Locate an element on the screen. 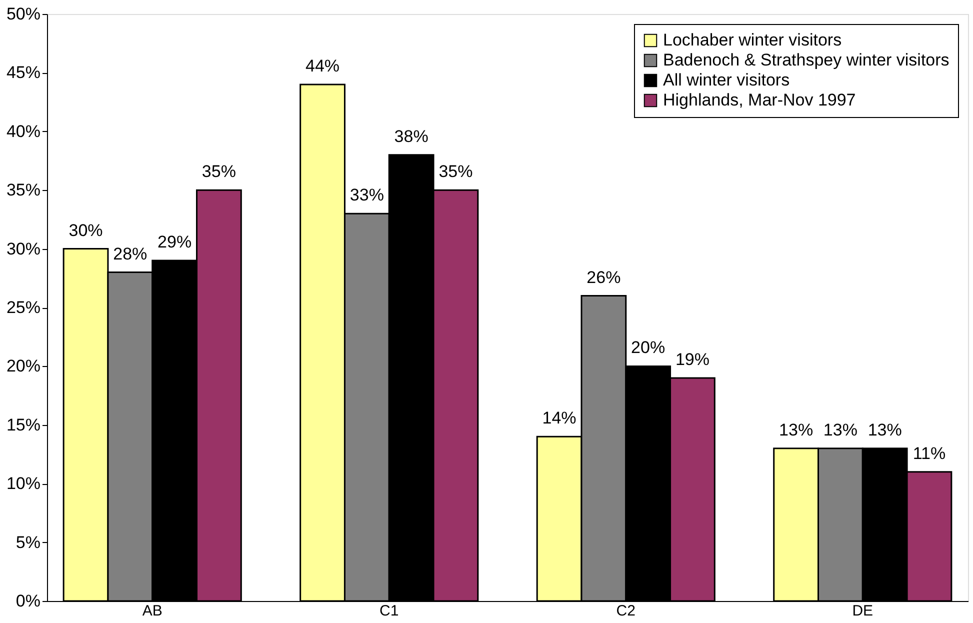 The image size is (973, 623). x-tick-label: DE is located at coordinates (863, 611).